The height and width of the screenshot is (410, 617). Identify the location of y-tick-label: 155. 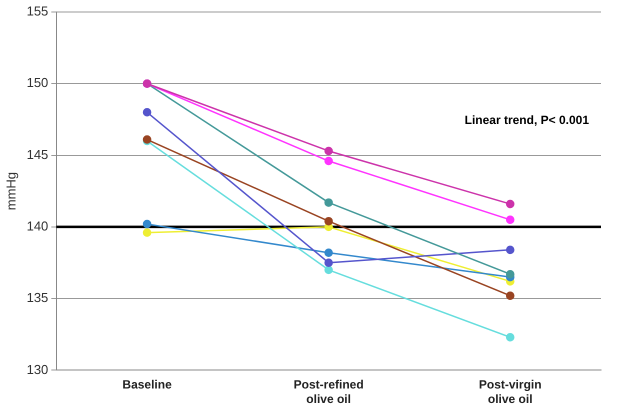
(37, 11).